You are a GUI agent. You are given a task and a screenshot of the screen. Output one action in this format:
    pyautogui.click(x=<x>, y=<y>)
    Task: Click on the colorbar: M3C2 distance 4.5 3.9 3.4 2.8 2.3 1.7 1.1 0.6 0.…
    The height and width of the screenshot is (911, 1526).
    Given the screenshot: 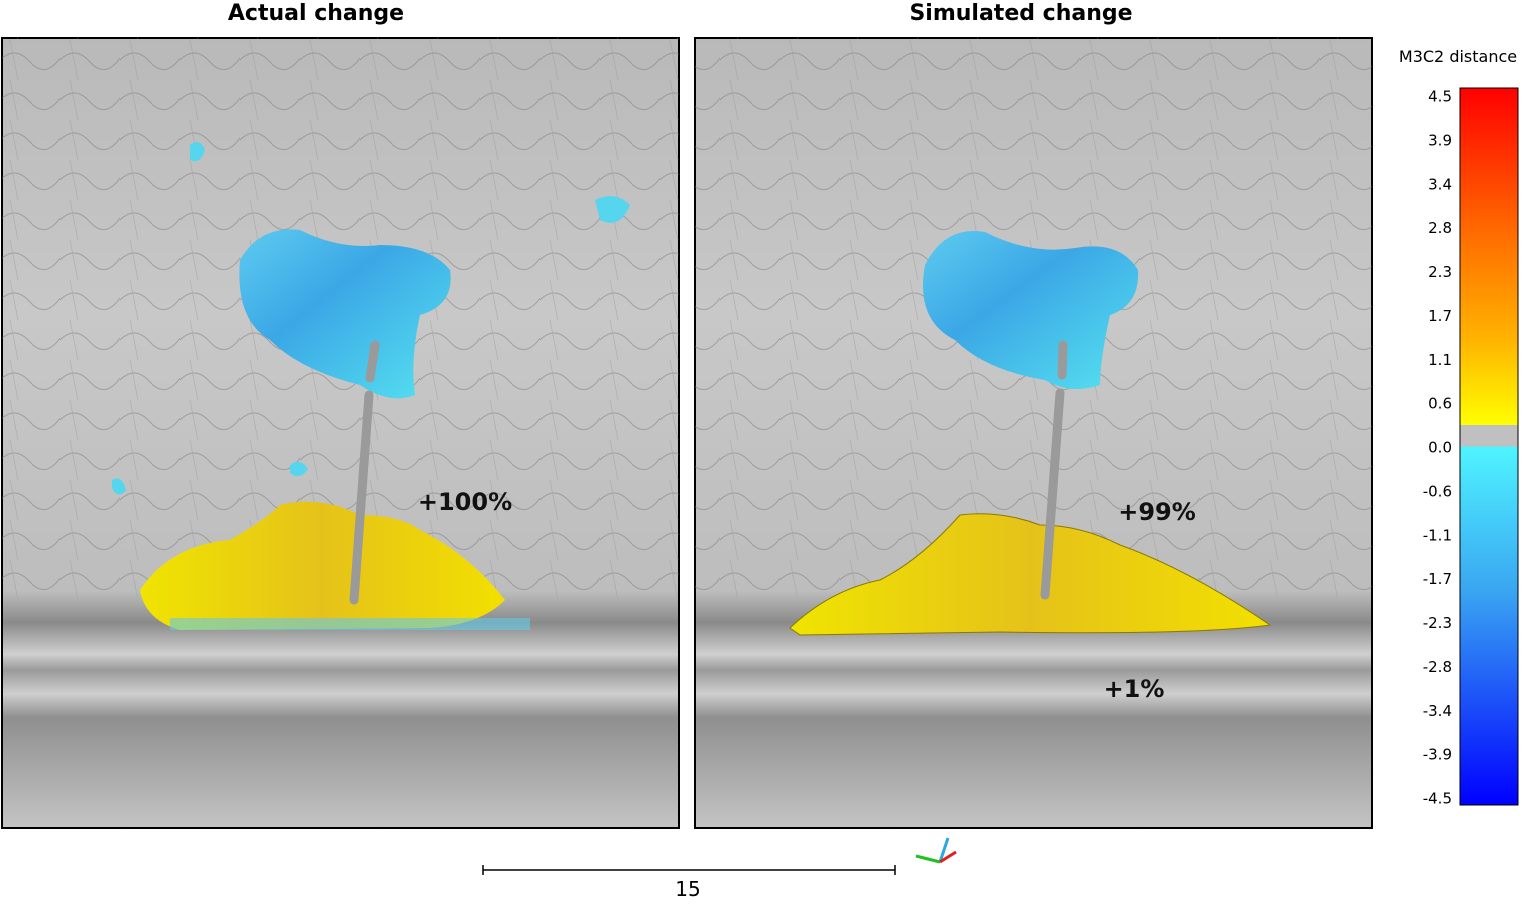 What is the action you would take?
    pyautogui.click(x=1459, y=427)
    